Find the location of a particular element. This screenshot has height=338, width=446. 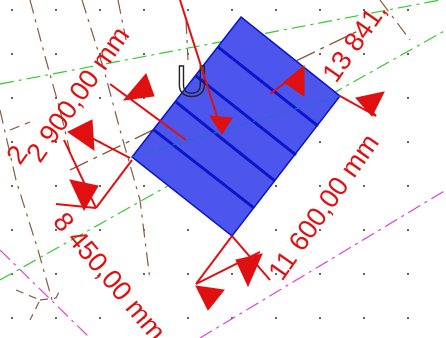

arrow-right-top is located at coordinates (294, 80).